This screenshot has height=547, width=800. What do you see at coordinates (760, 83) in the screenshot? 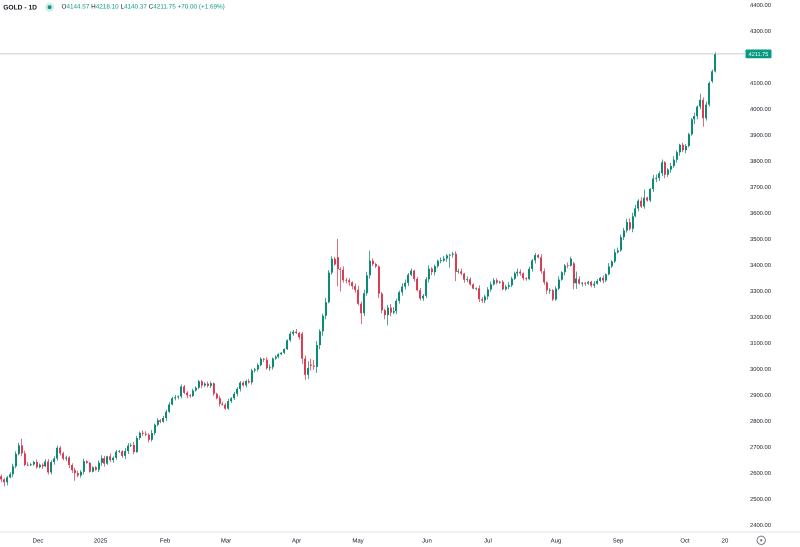
I see `svg-text: 4100.00` at bounding box center [760, 83].